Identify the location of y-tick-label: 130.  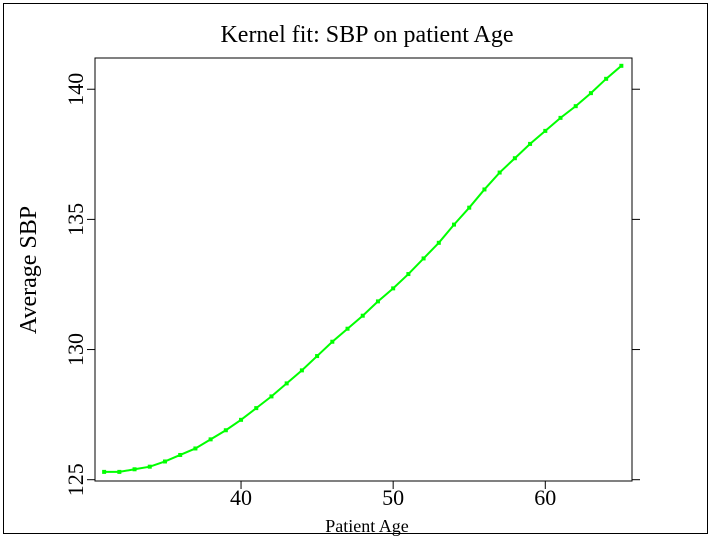
(75, 349).